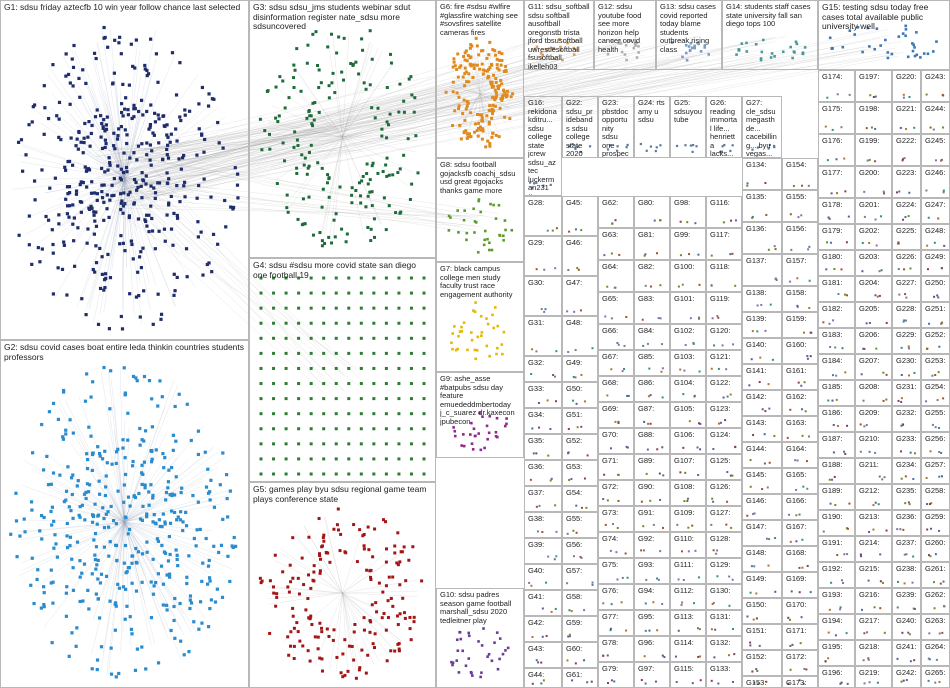 The width and height of the screenshot is (950, 688). Describe the element at coordinates (762, 206) in the screenshot. I see `group-panel-tiny: G135:` at that location.